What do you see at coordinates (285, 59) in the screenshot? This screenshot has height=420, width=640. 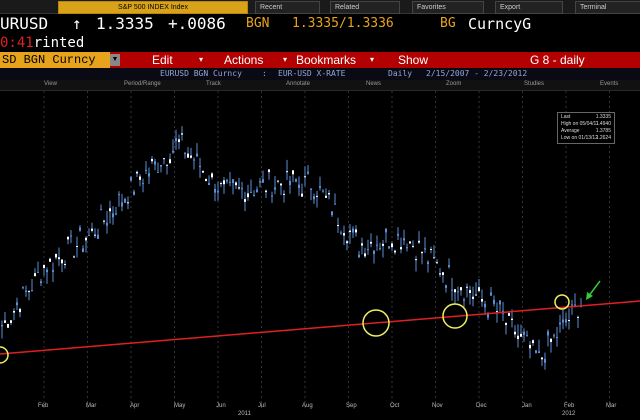 I see `actions-arrow-icon: ▾` at bounding box center [285, 59].